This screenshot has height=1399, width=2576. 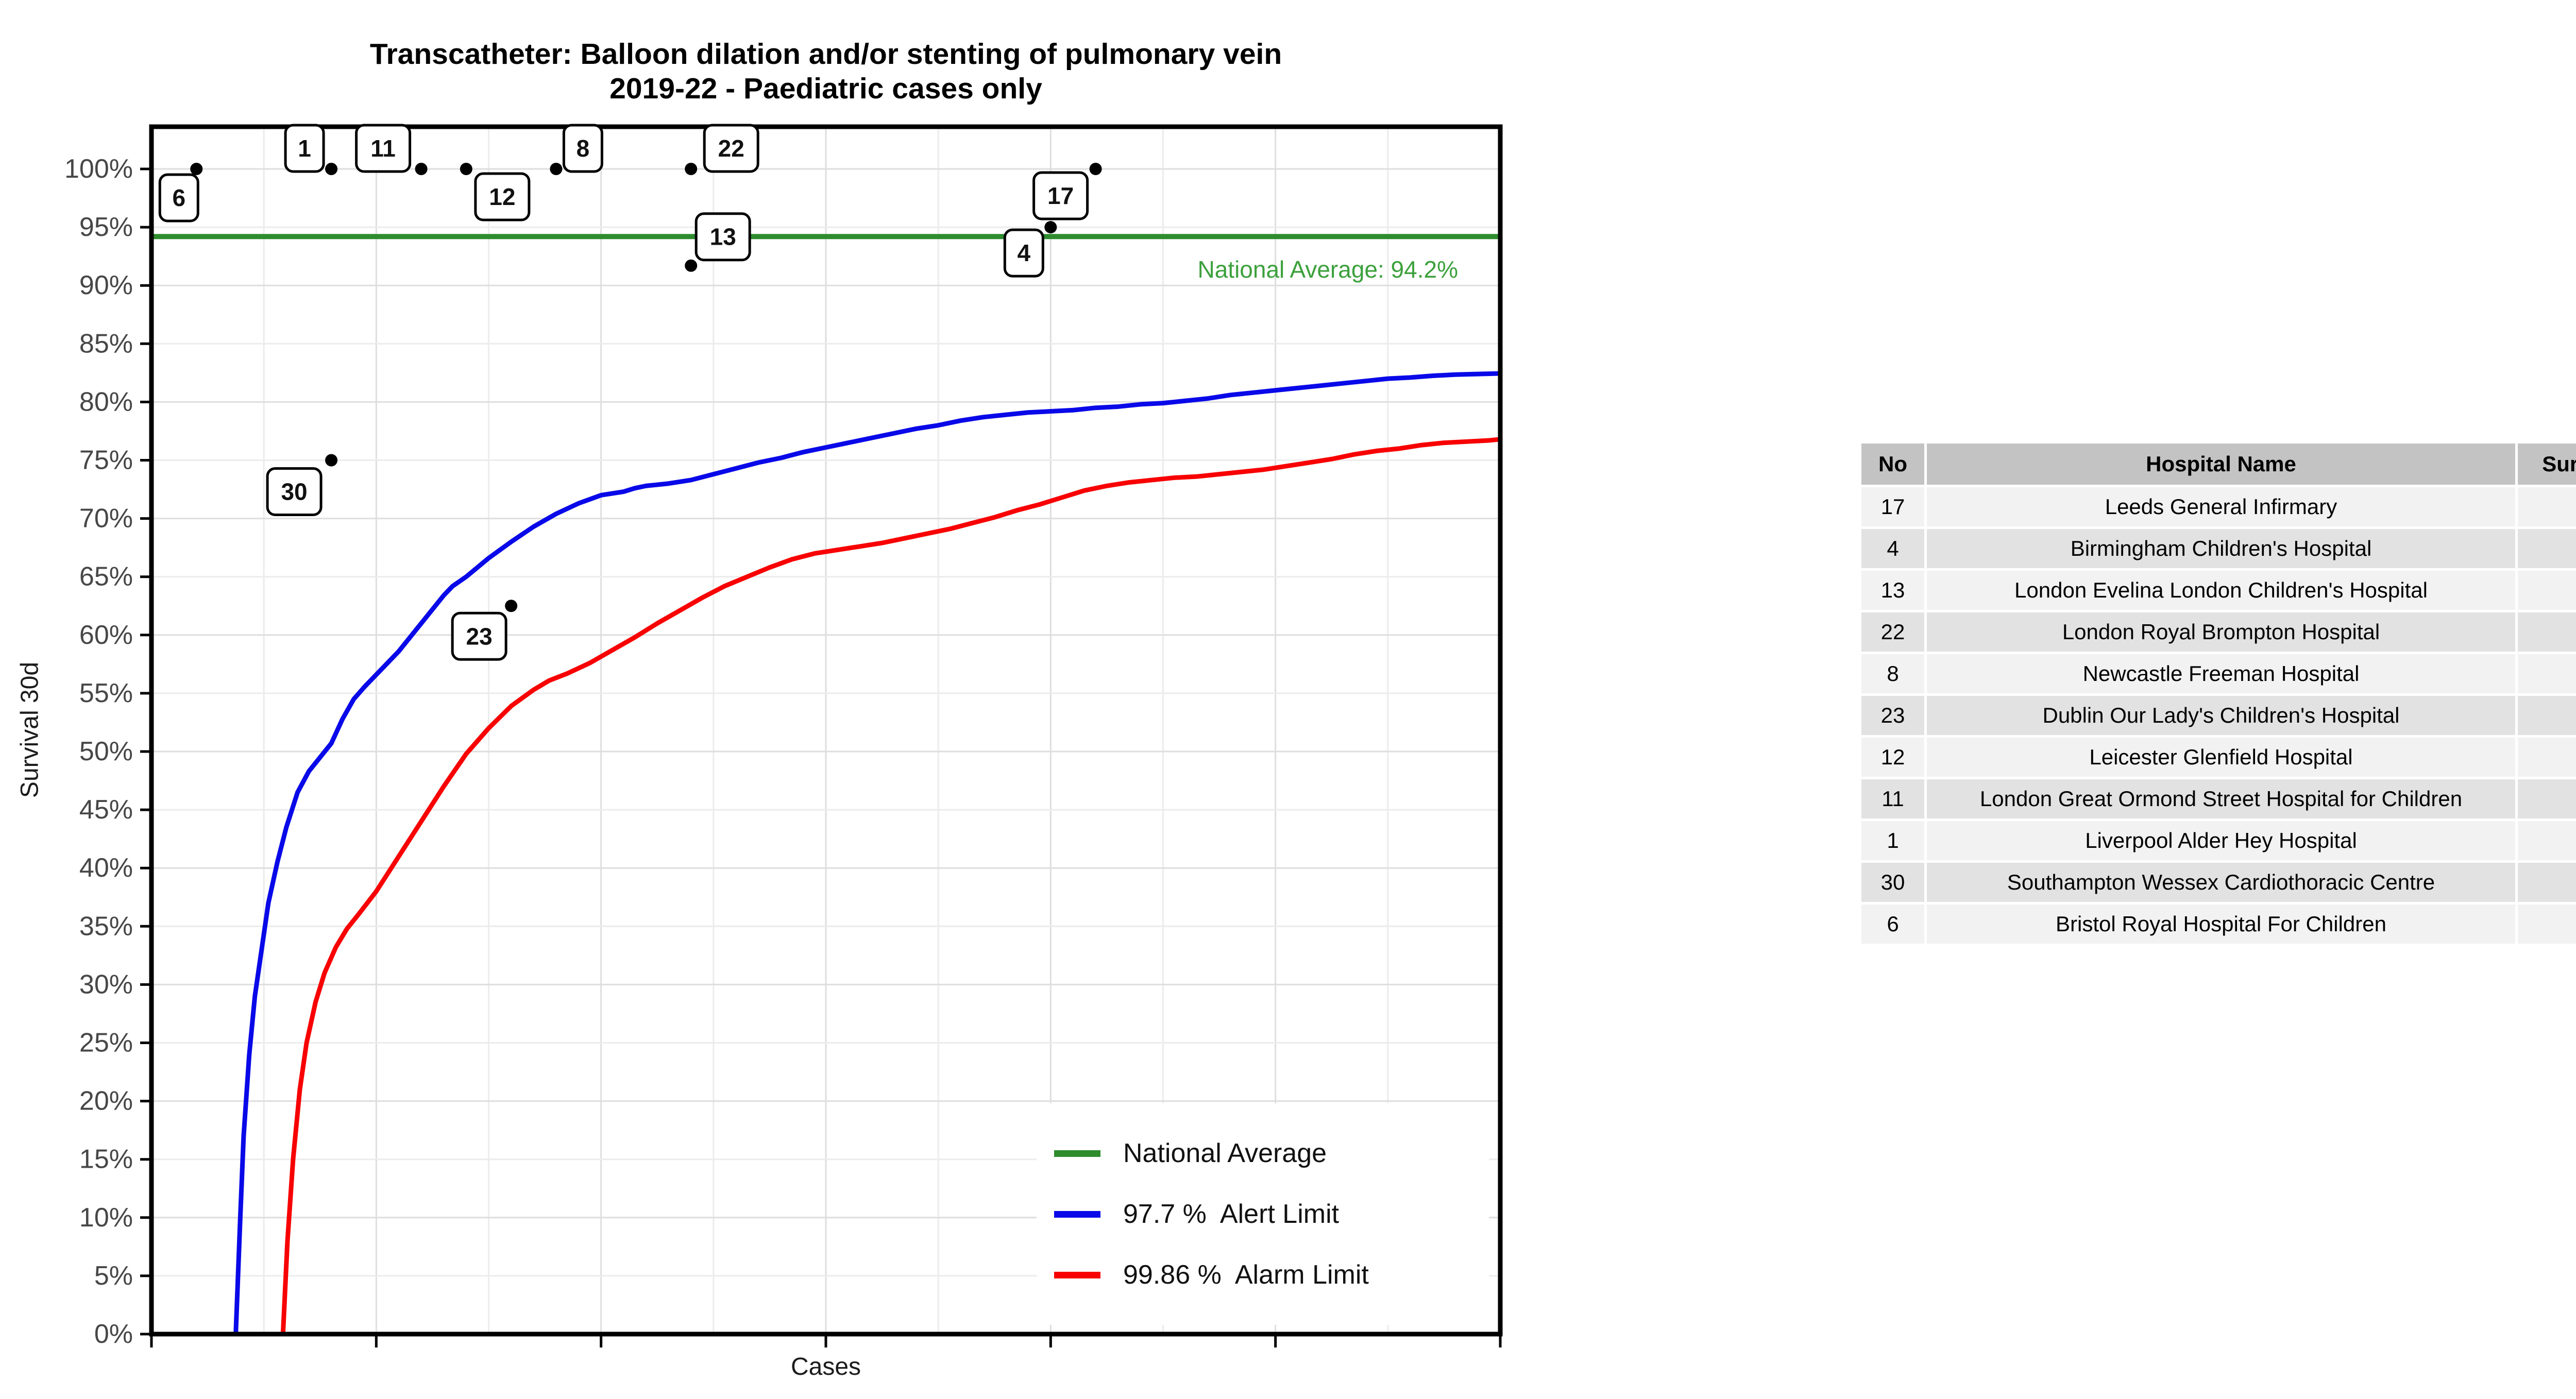 What do you see at coordinates (113, 1334) in the screenshot?
I see `y-tick-label: 0%` at bounding box center [113, 1334].